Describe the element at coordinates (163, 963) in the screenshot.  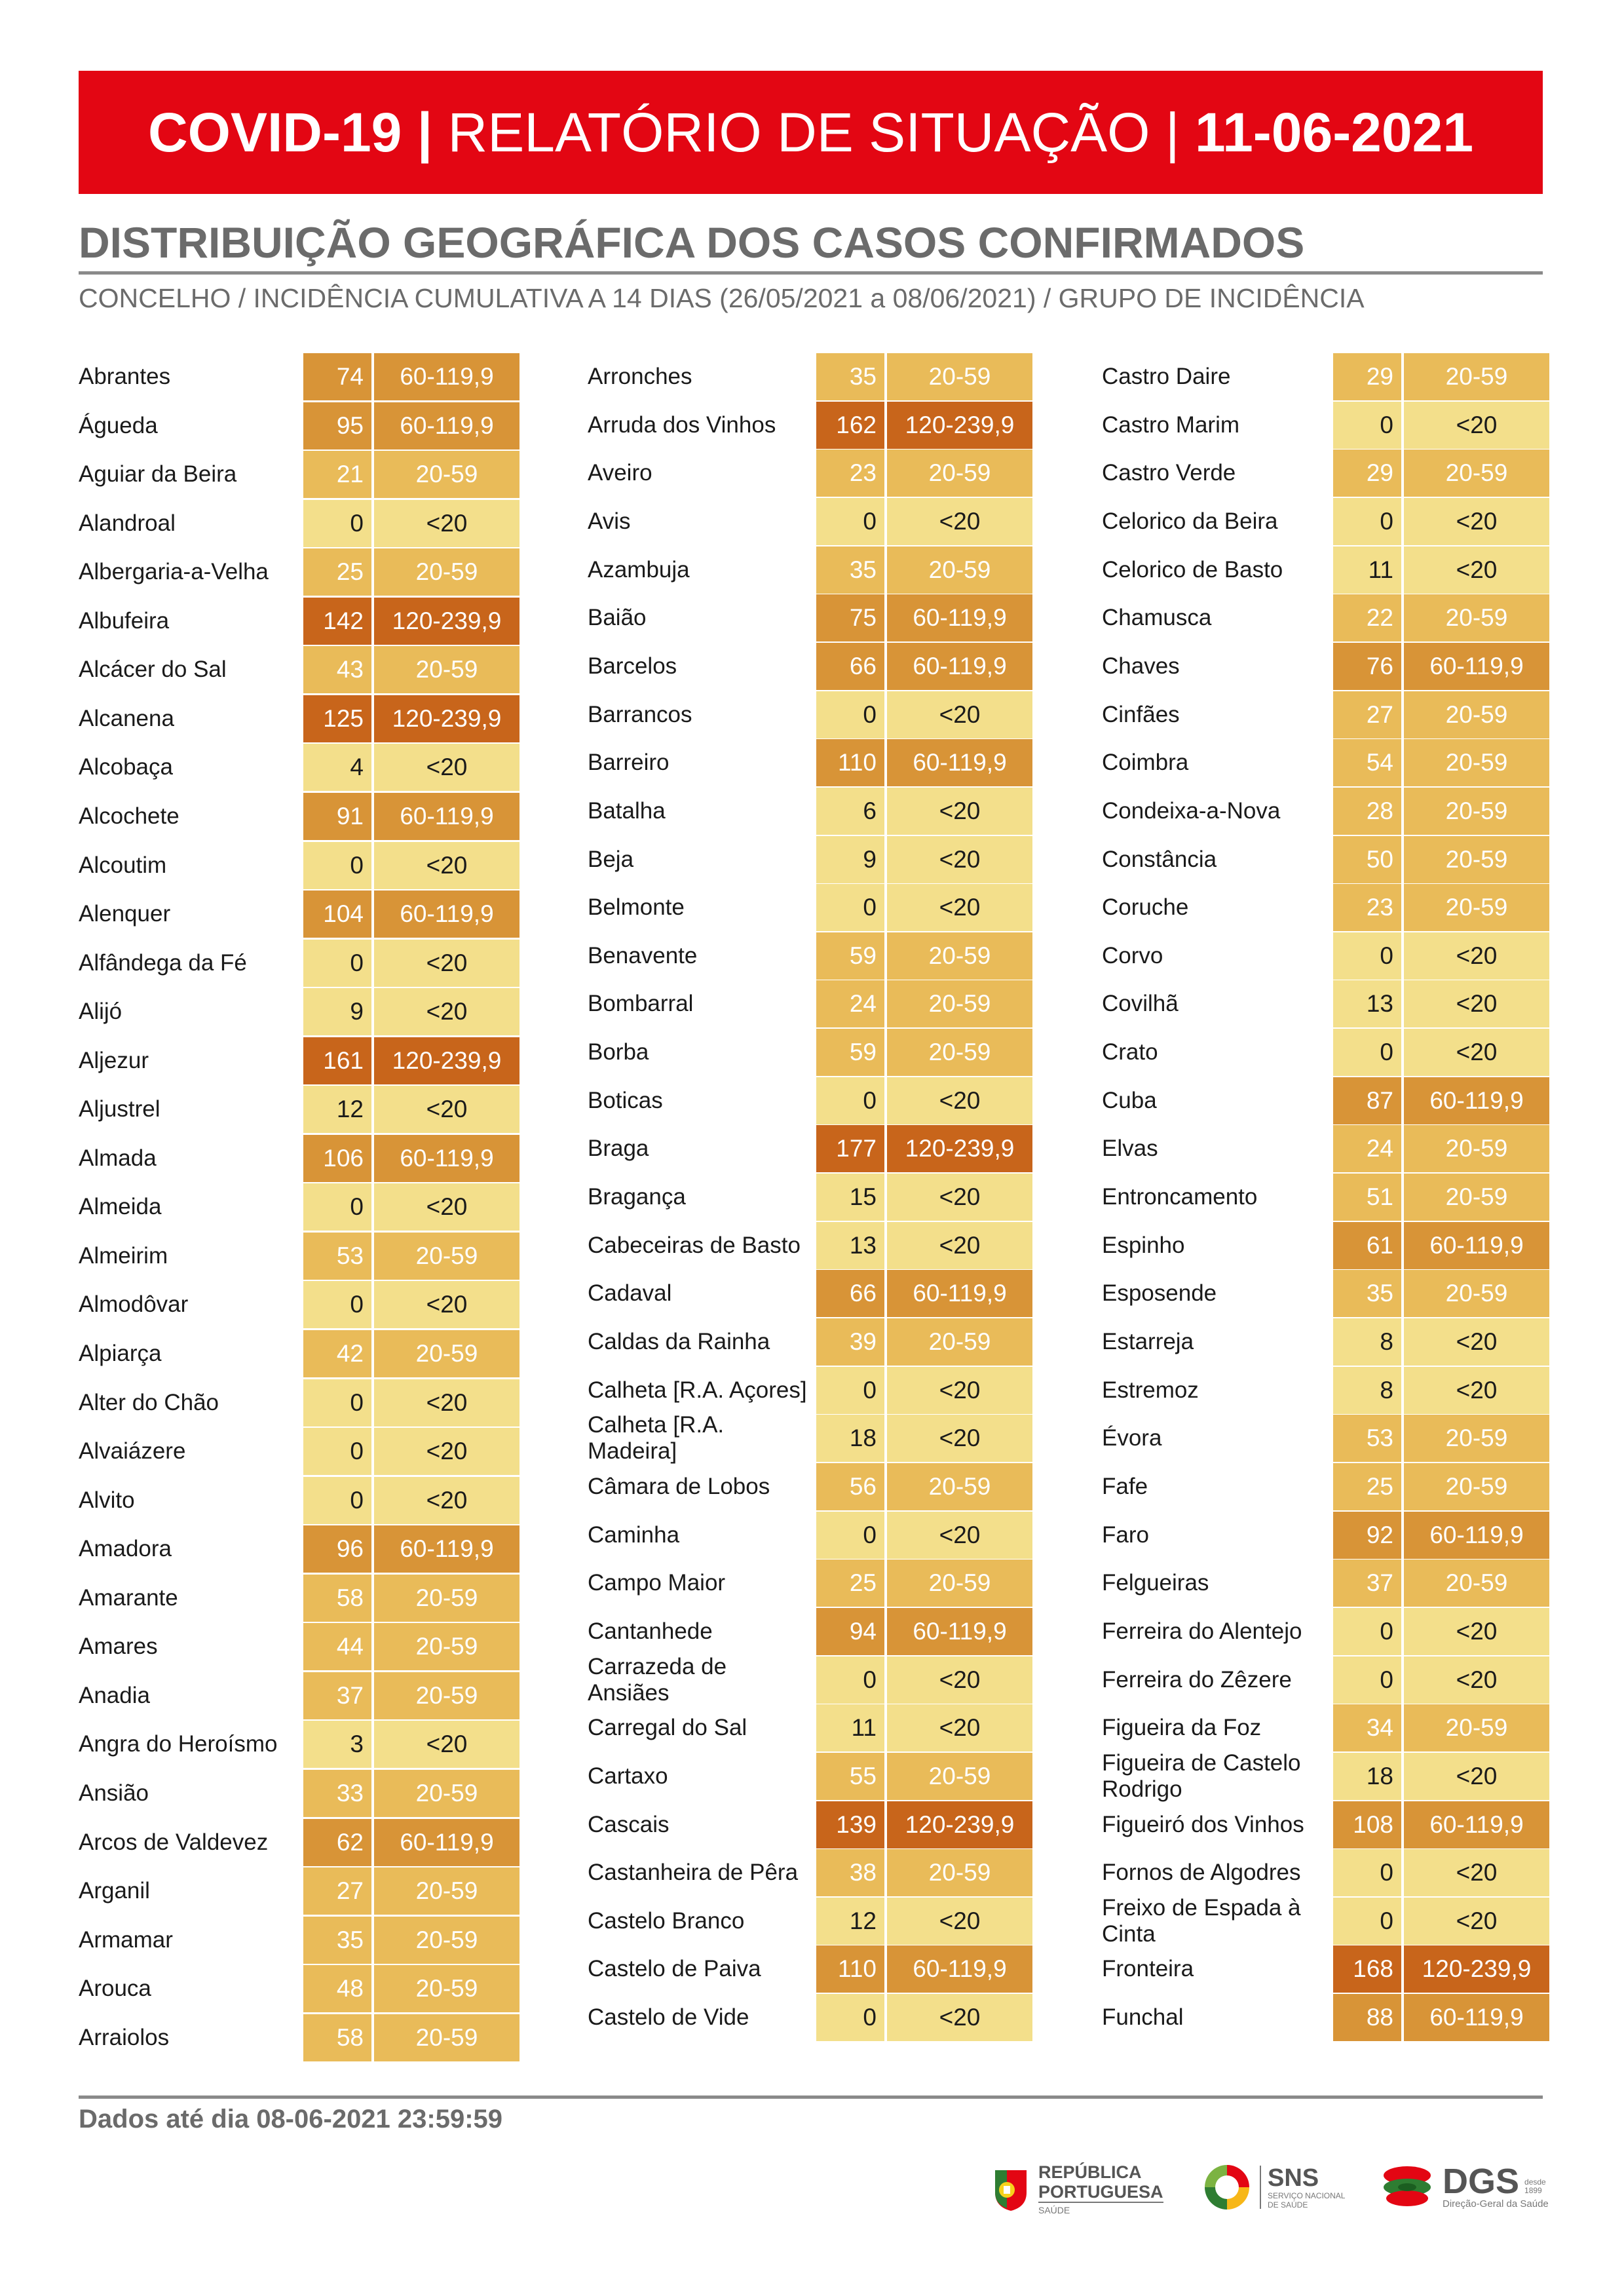
I see `municipality-name: Alfândega da Fé` at that location.